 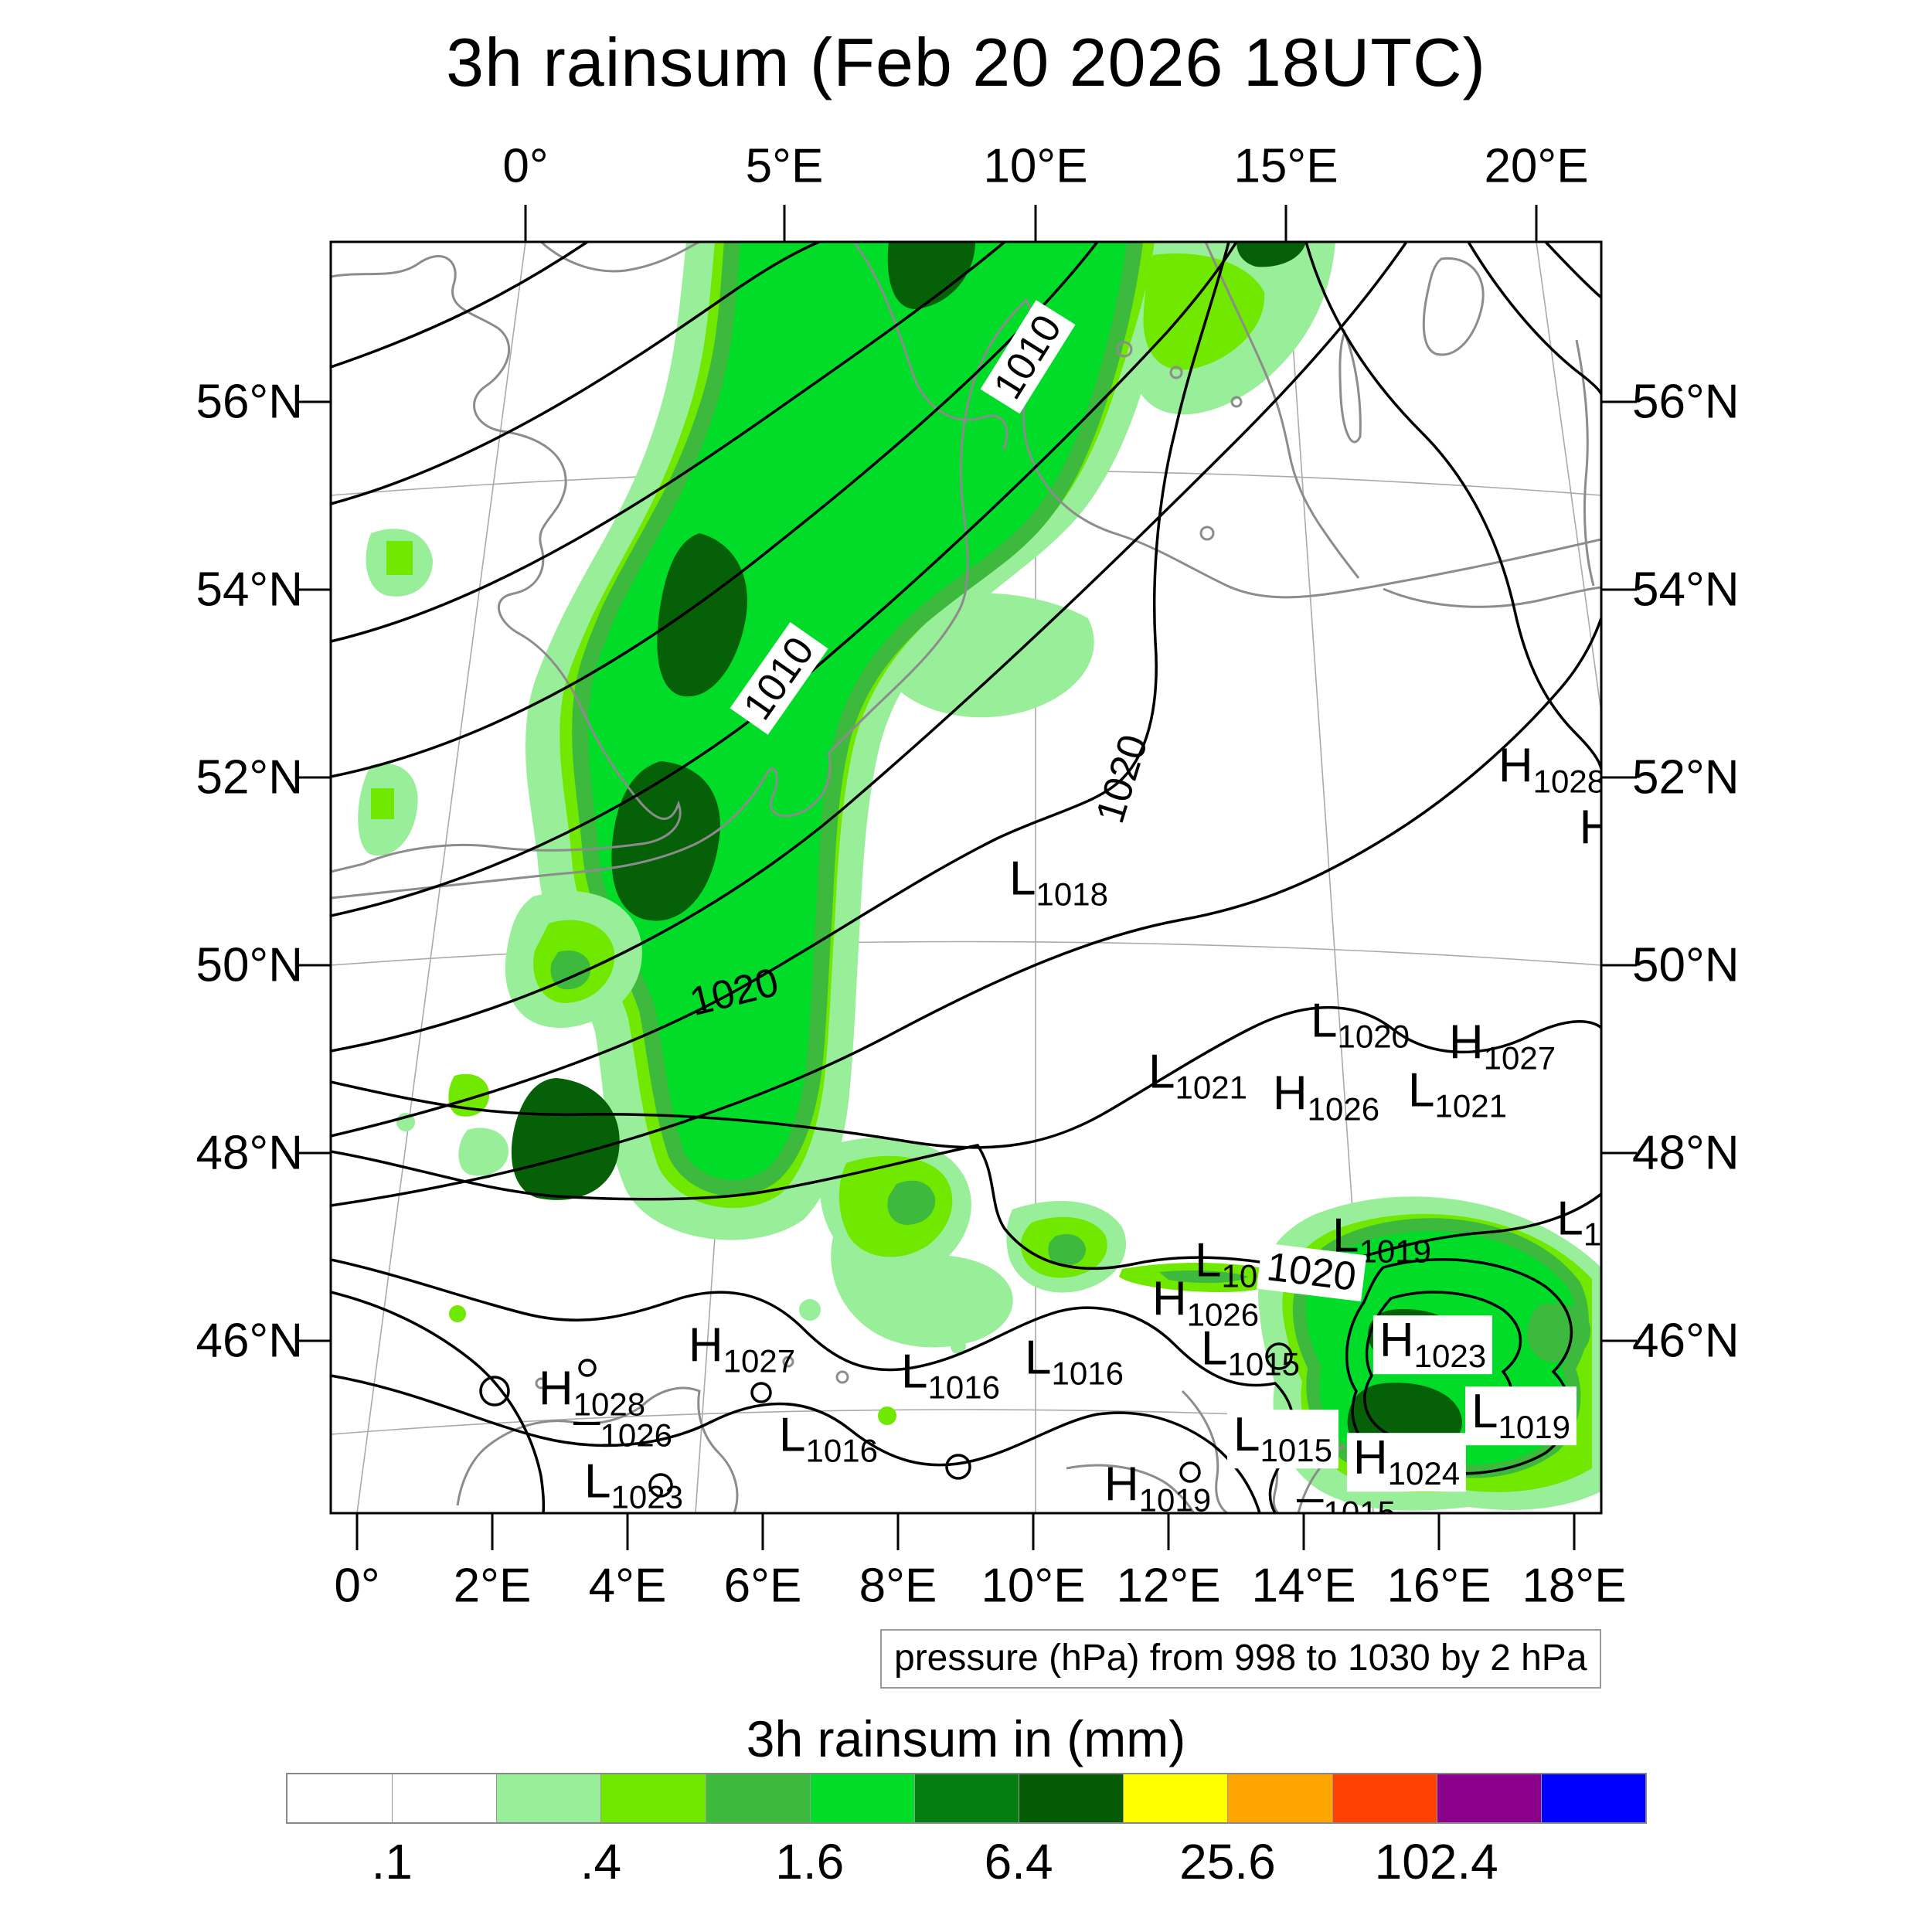 I want to click on bottom-axis-label: 0°, so click(x=357, y=1586).